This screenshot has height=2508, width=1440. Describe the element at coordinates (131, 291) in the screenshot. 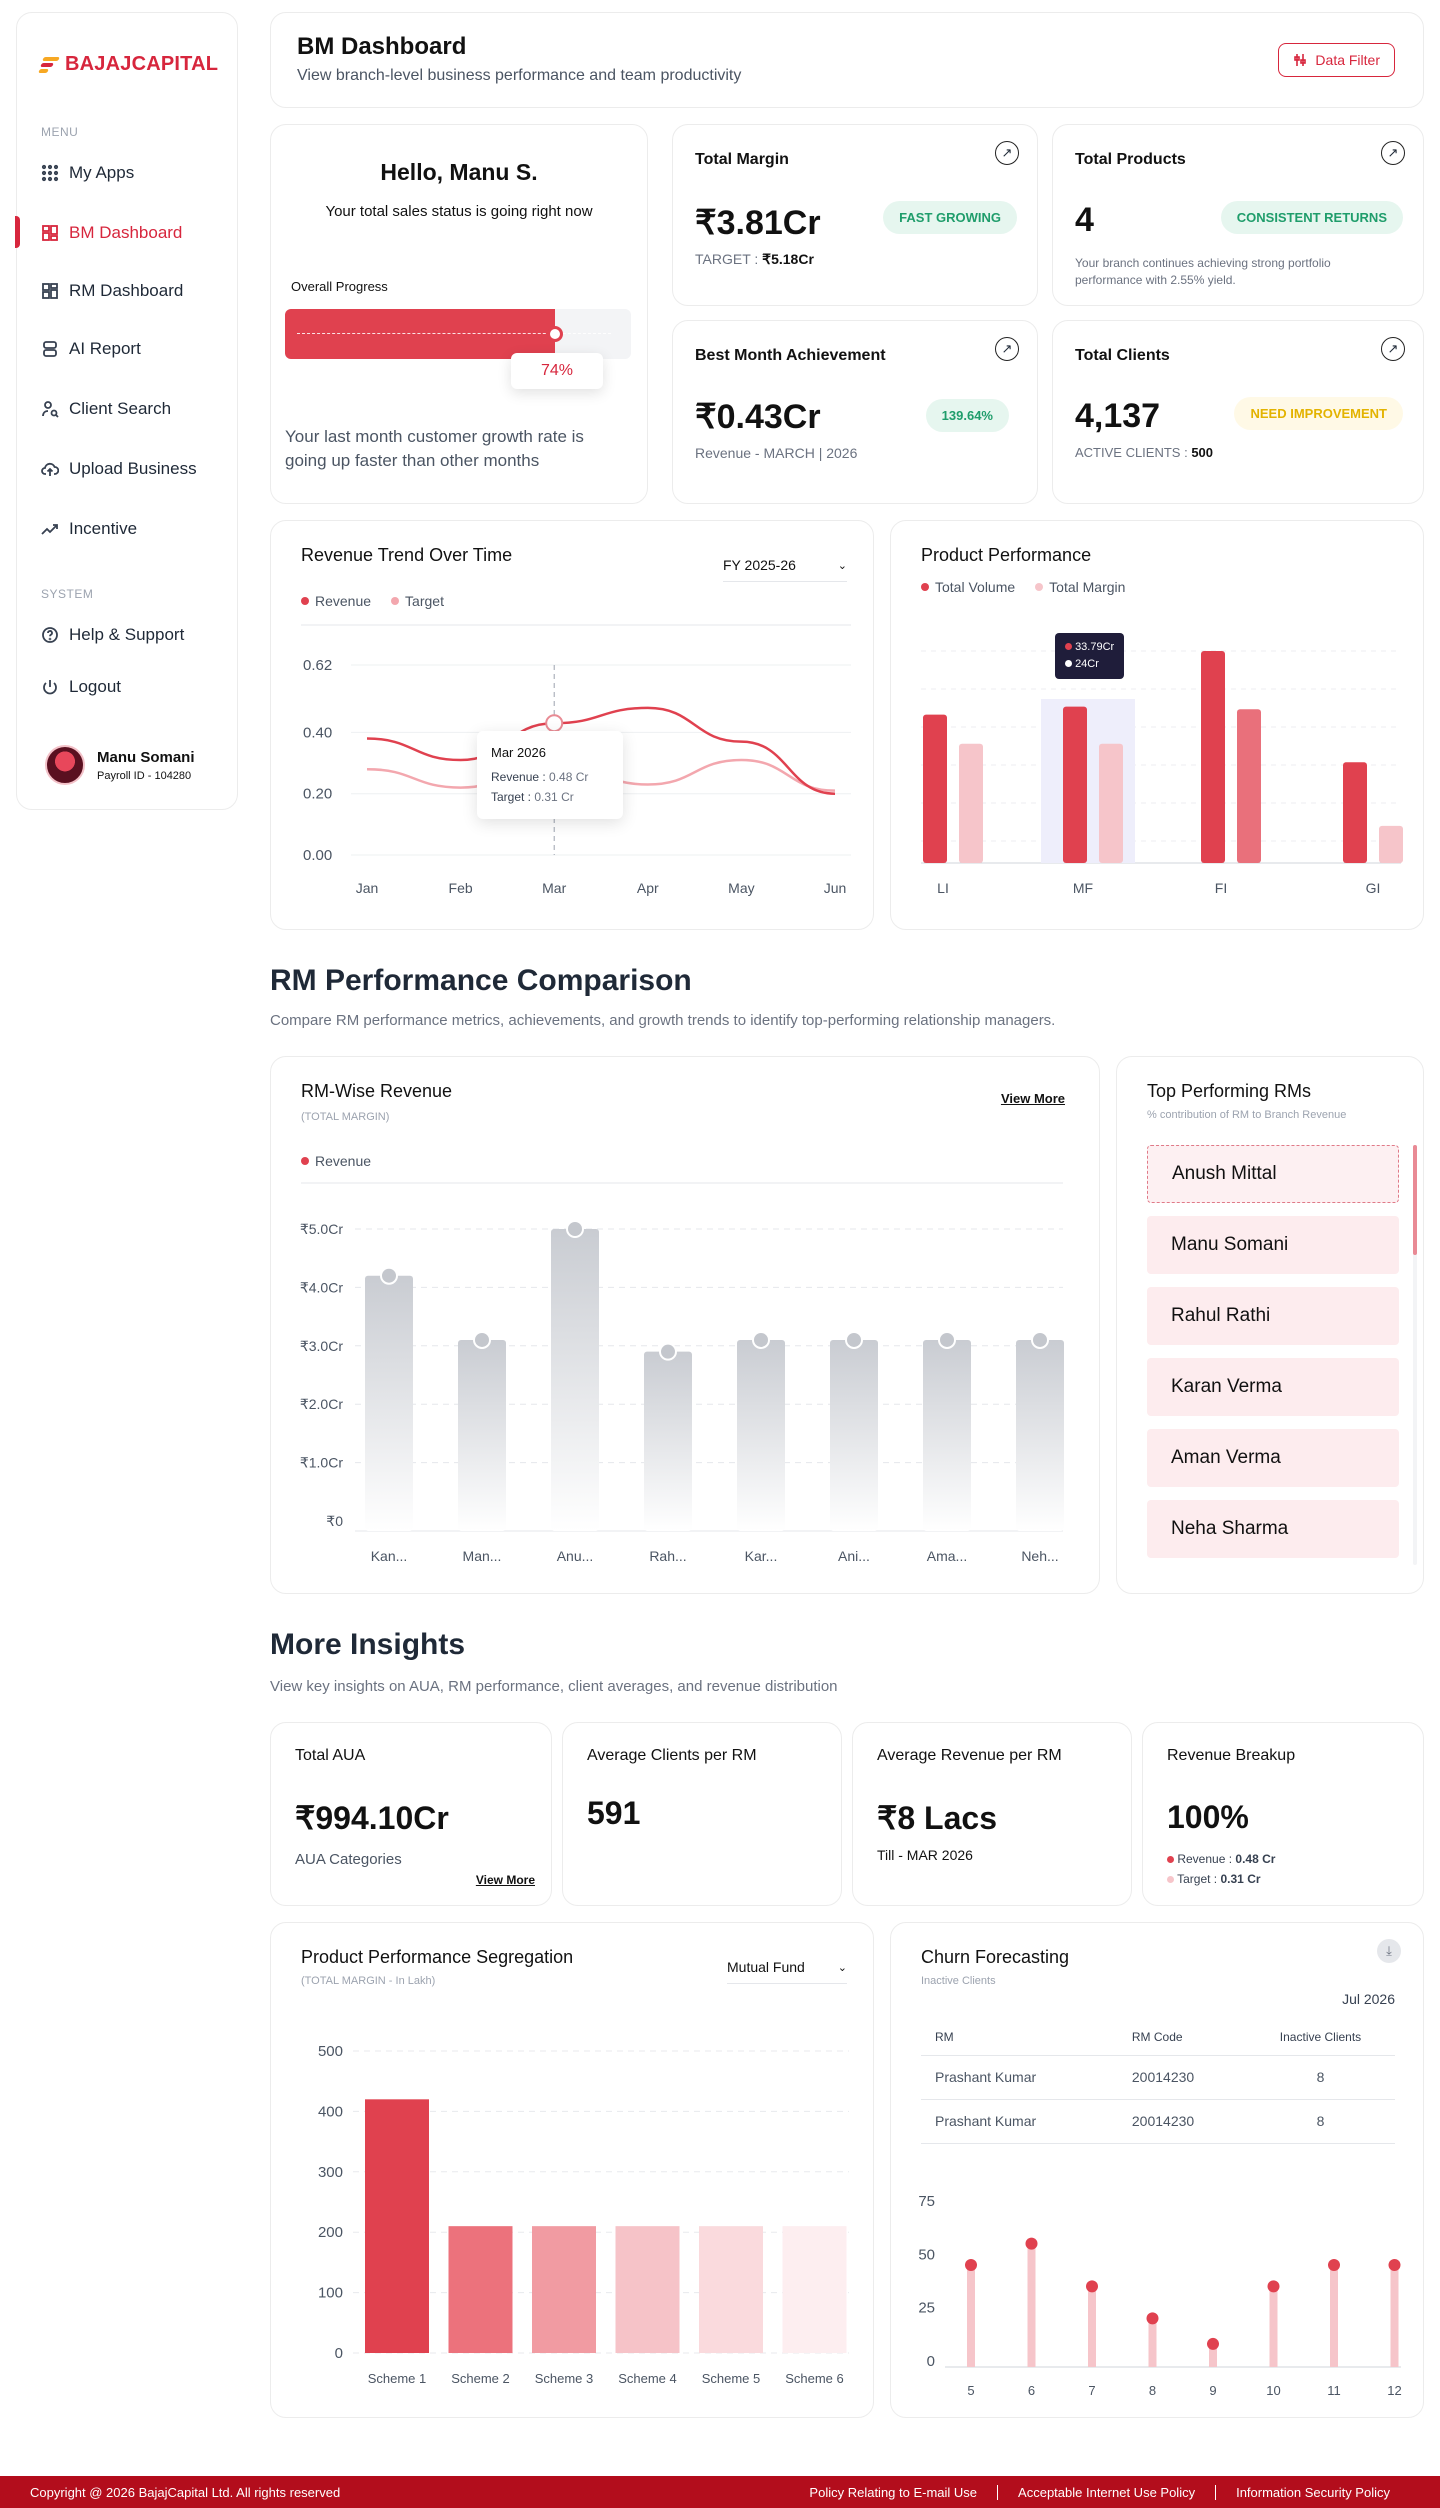

I see `nav-item-rm-dashboard: RM Dashboard` at that location.